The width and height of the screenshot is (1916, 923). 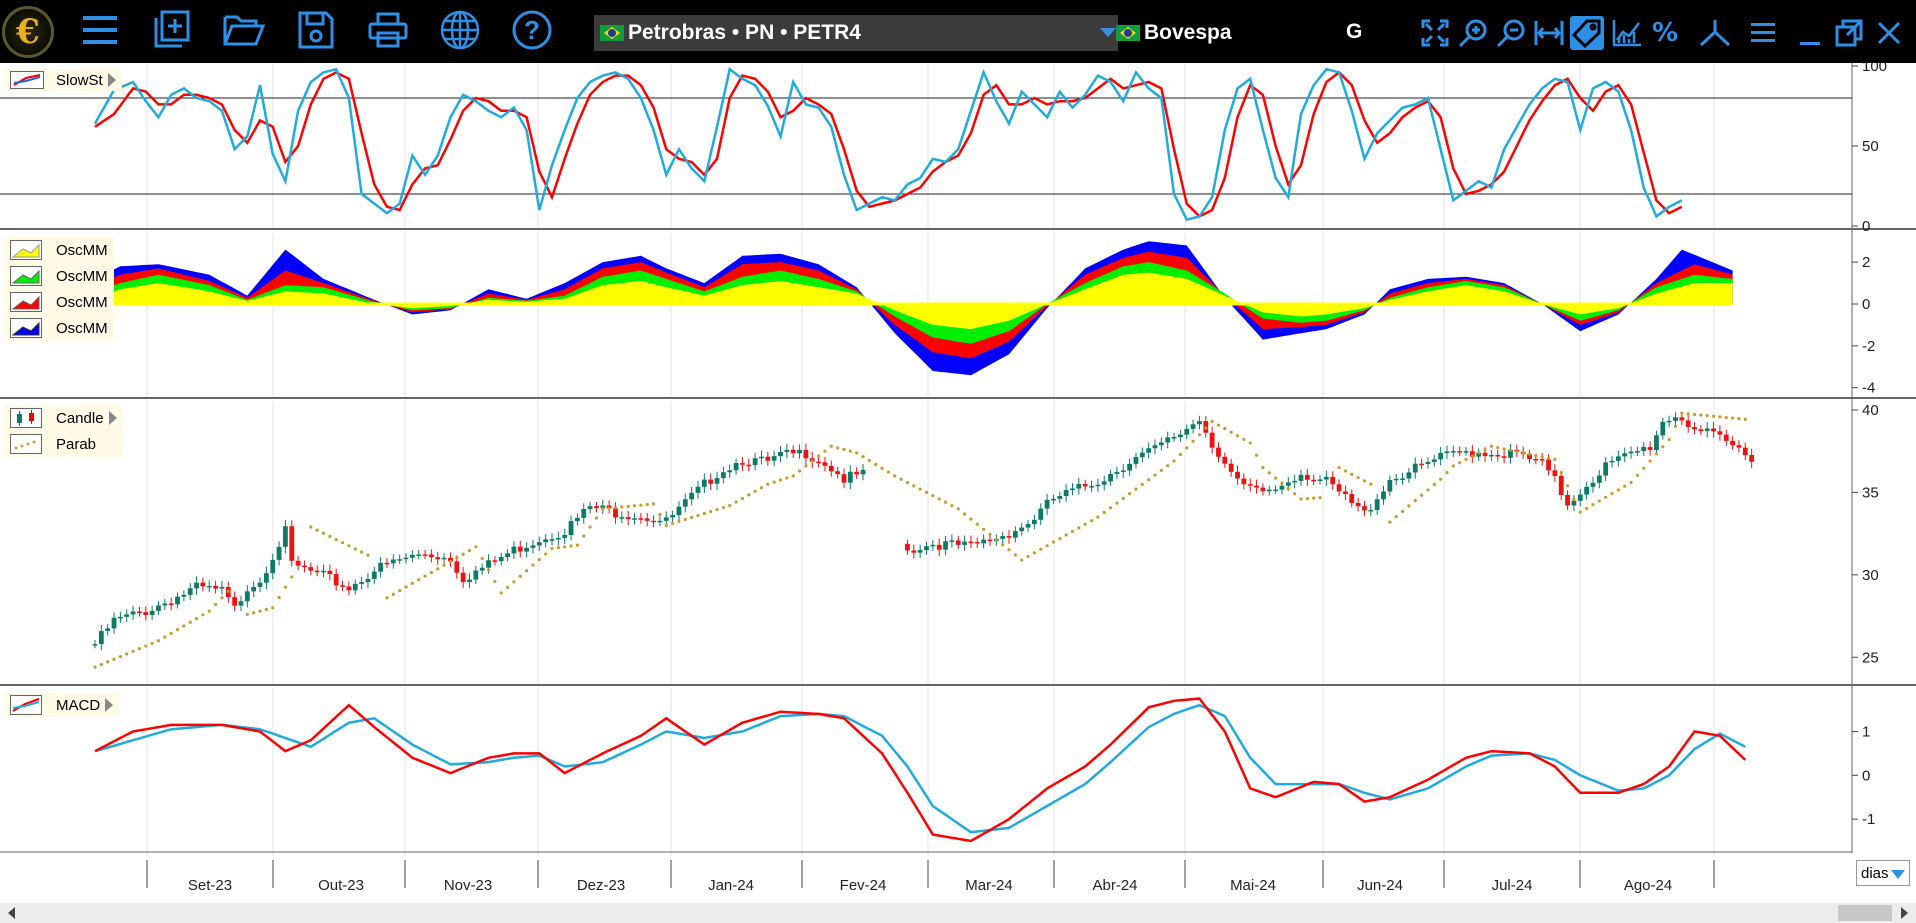 I want to click on legend-item-parab: Parab, so click(x=63, y=444).